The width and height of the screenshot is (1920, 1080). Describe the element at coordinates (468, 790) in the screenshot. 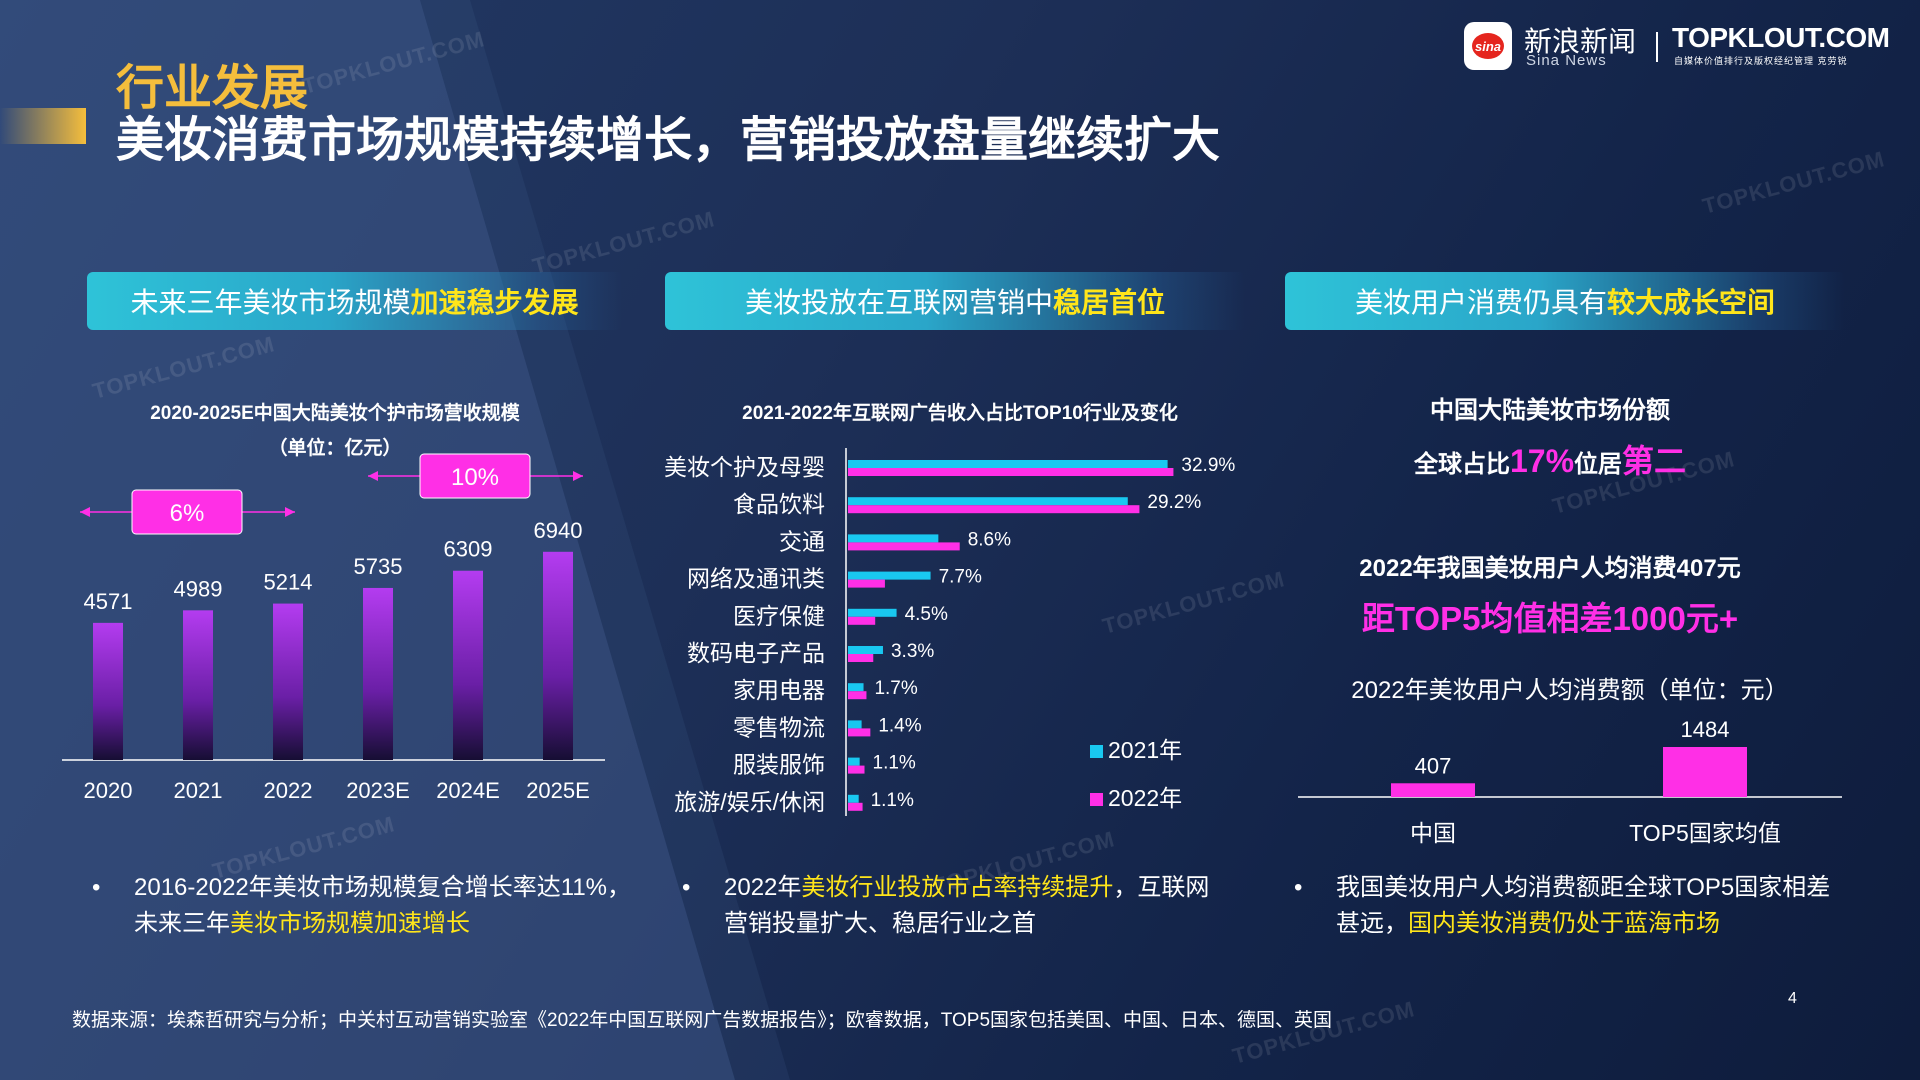

I see `tick-label: 2024E` at that location.